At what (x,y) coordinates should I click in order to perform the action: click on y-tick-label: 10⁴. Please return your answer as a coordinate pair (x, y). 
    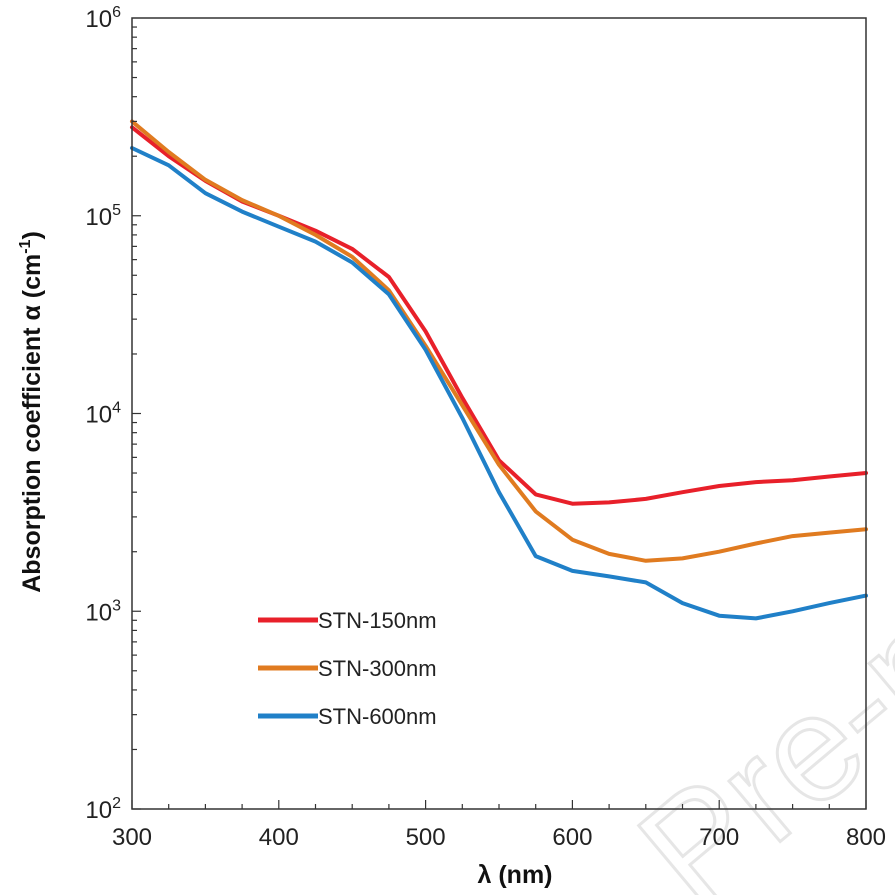
    Looking at the image, I should click on (103, 414).